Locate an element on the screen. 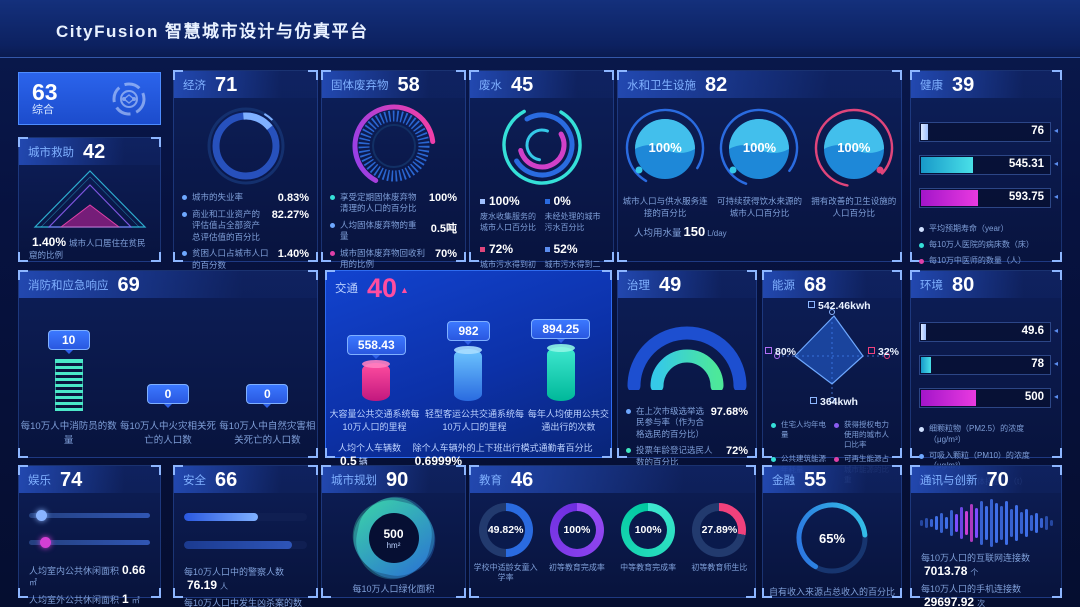 The width and height of the screenshot is (1080, 607). panel-score: 49 is located at coordinates (670, 284).